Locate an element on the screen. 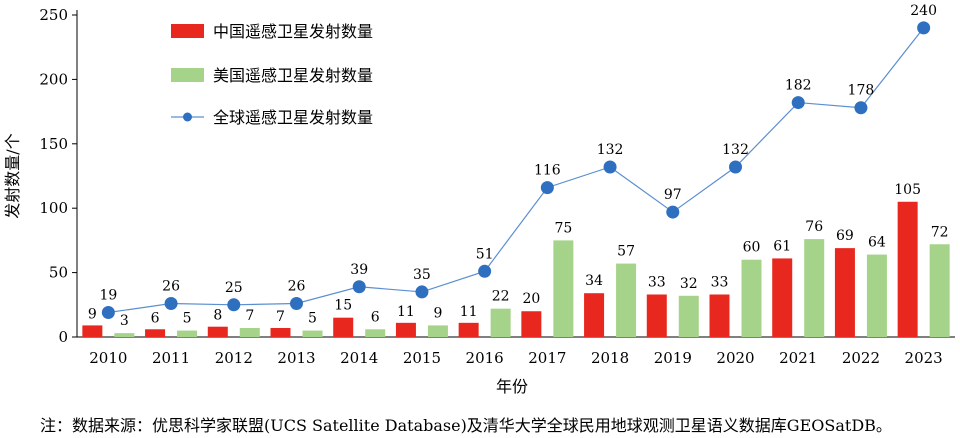 Image resolution: width=960 pixels, height=438 pixels. line-value-label: 39 is located at coordinates (359, 270).